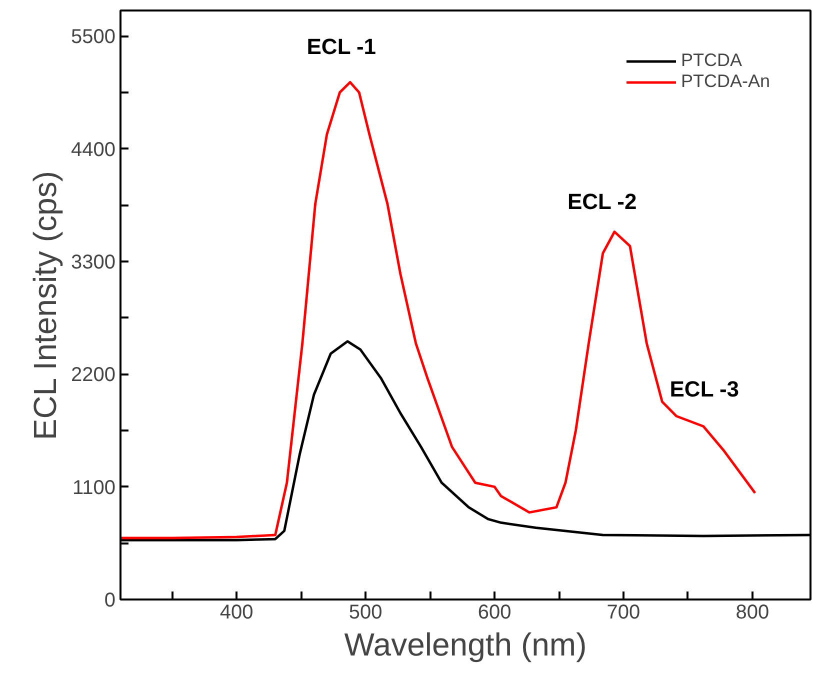  I want to click on x-tick-label: 400, so click(237, 613).